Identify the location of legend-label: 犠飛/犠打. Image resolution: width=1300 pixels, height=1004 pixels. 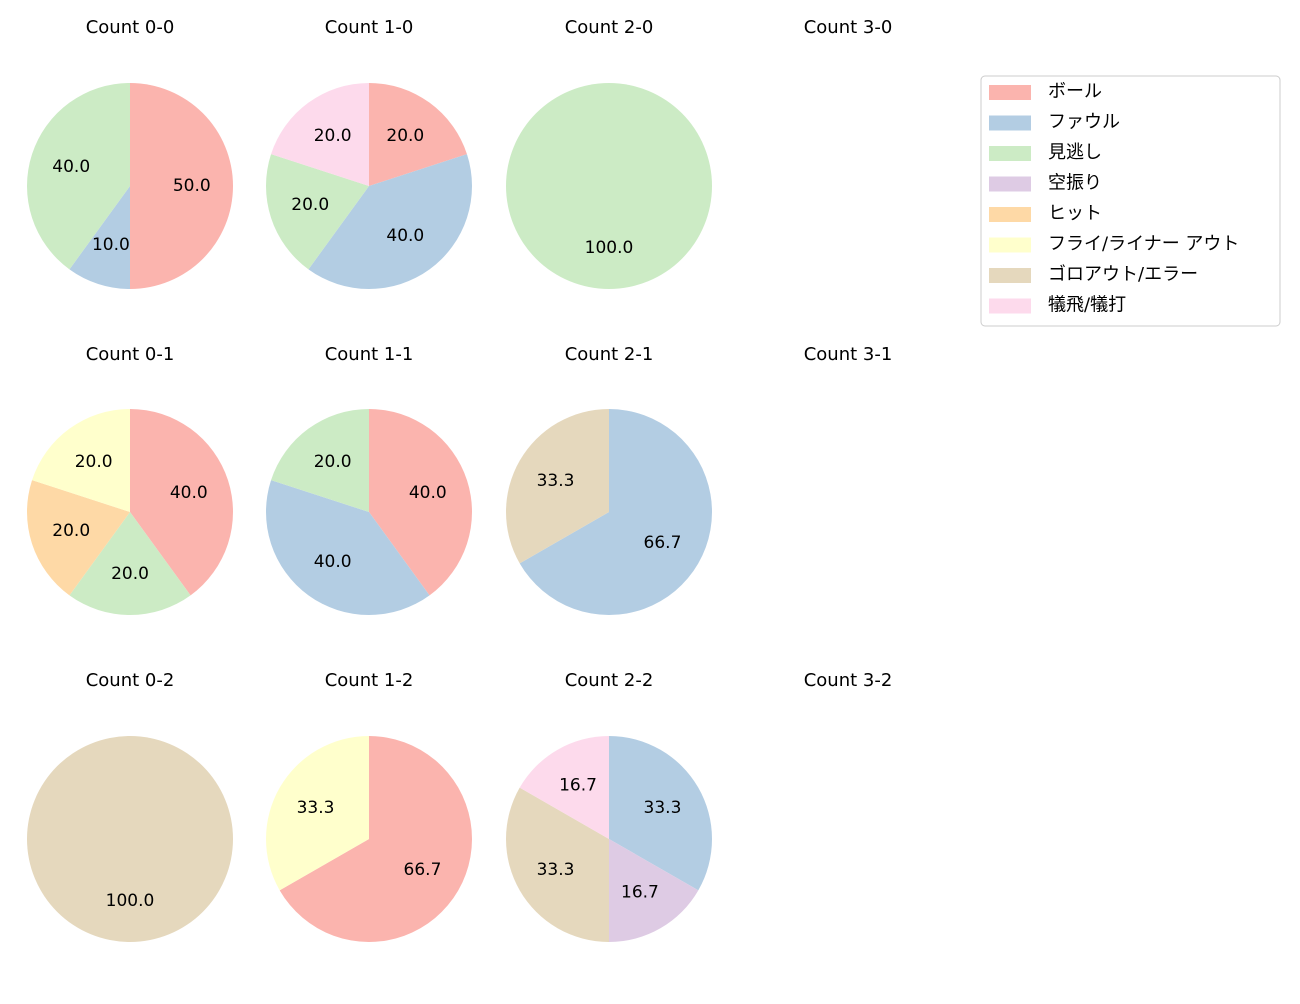
(1087, 305).